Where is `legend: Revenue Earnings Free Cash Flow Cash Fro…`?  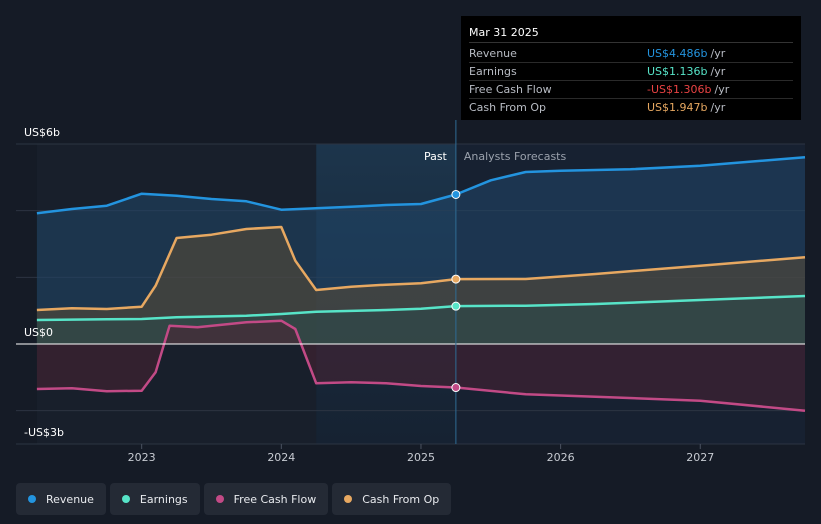 legend: Revenue Earnings Free Cash Flow Cash Fro… is located at coordinates (234, 499).